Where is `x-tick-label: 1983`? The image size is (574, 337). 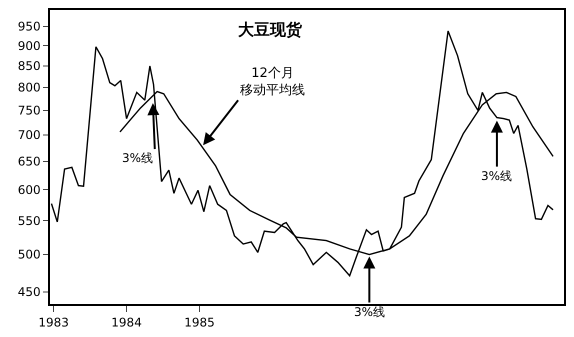 x-tick-label: 1983 is located at coordinates (53, 322).